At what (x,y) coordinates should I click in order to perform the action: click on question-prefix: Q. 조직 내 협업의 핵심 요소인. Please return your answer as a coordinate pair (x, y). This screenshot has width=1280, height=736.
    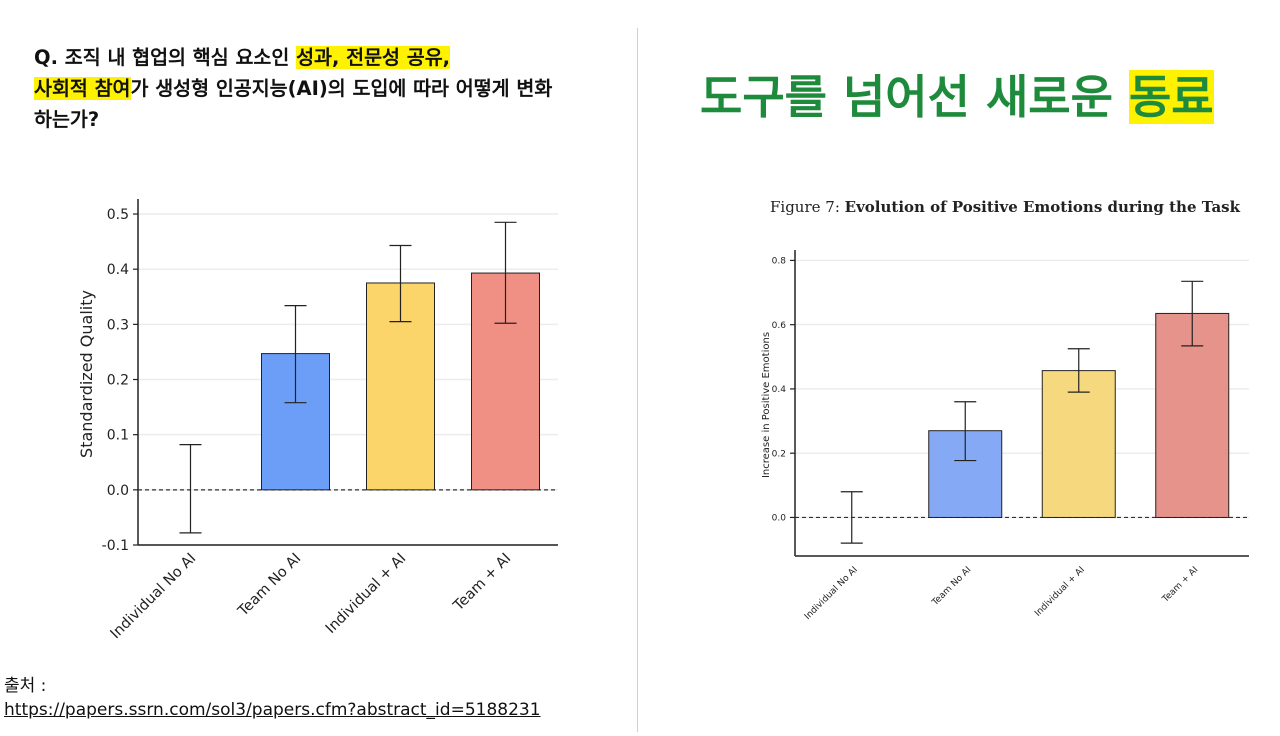
    Looking at the image, I should click on (165, 57).